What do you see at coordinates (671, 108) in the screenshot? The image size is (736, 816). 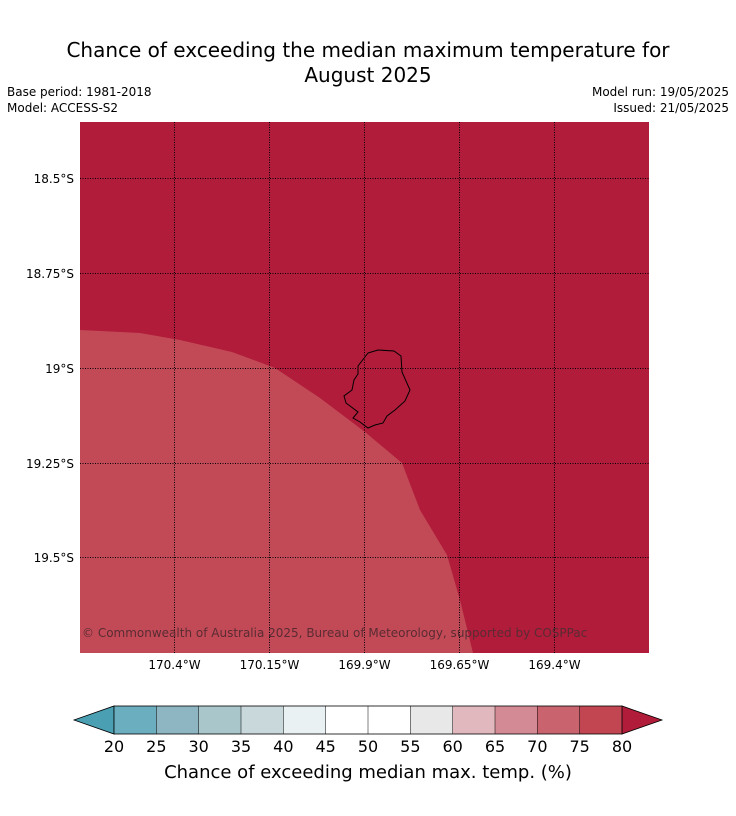 I see `issued-text: Issued: 21/05/2025` at bounding box center [671, 108].